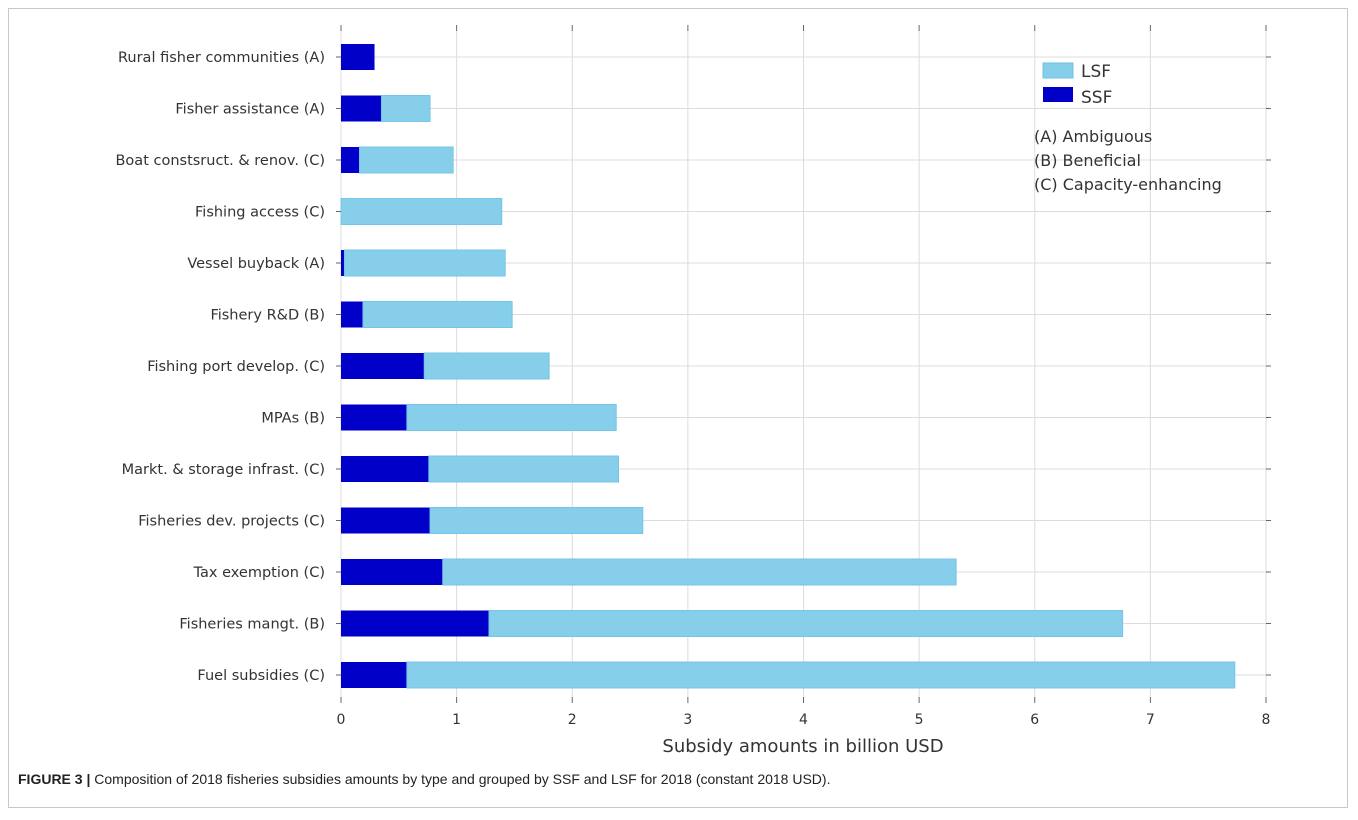 The image size is (1358, 820). I want to click on bar-ssf-fishery-r-d-b, so click(352, 314).